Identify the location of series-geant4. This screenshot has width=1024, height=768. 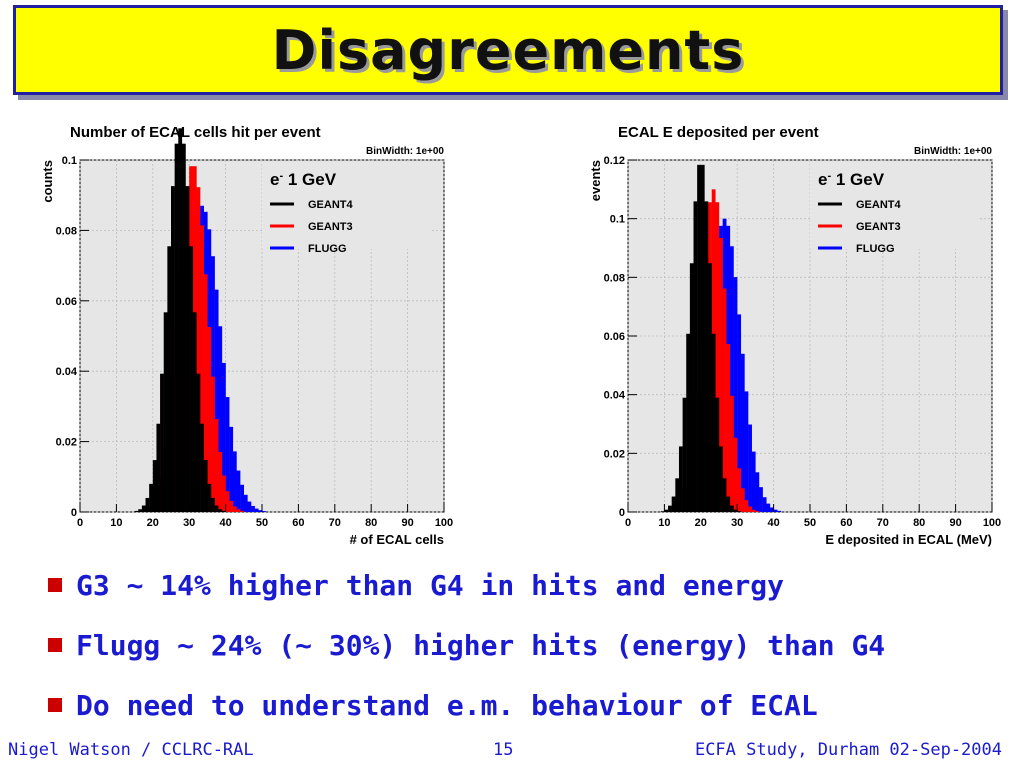
(180, 320).